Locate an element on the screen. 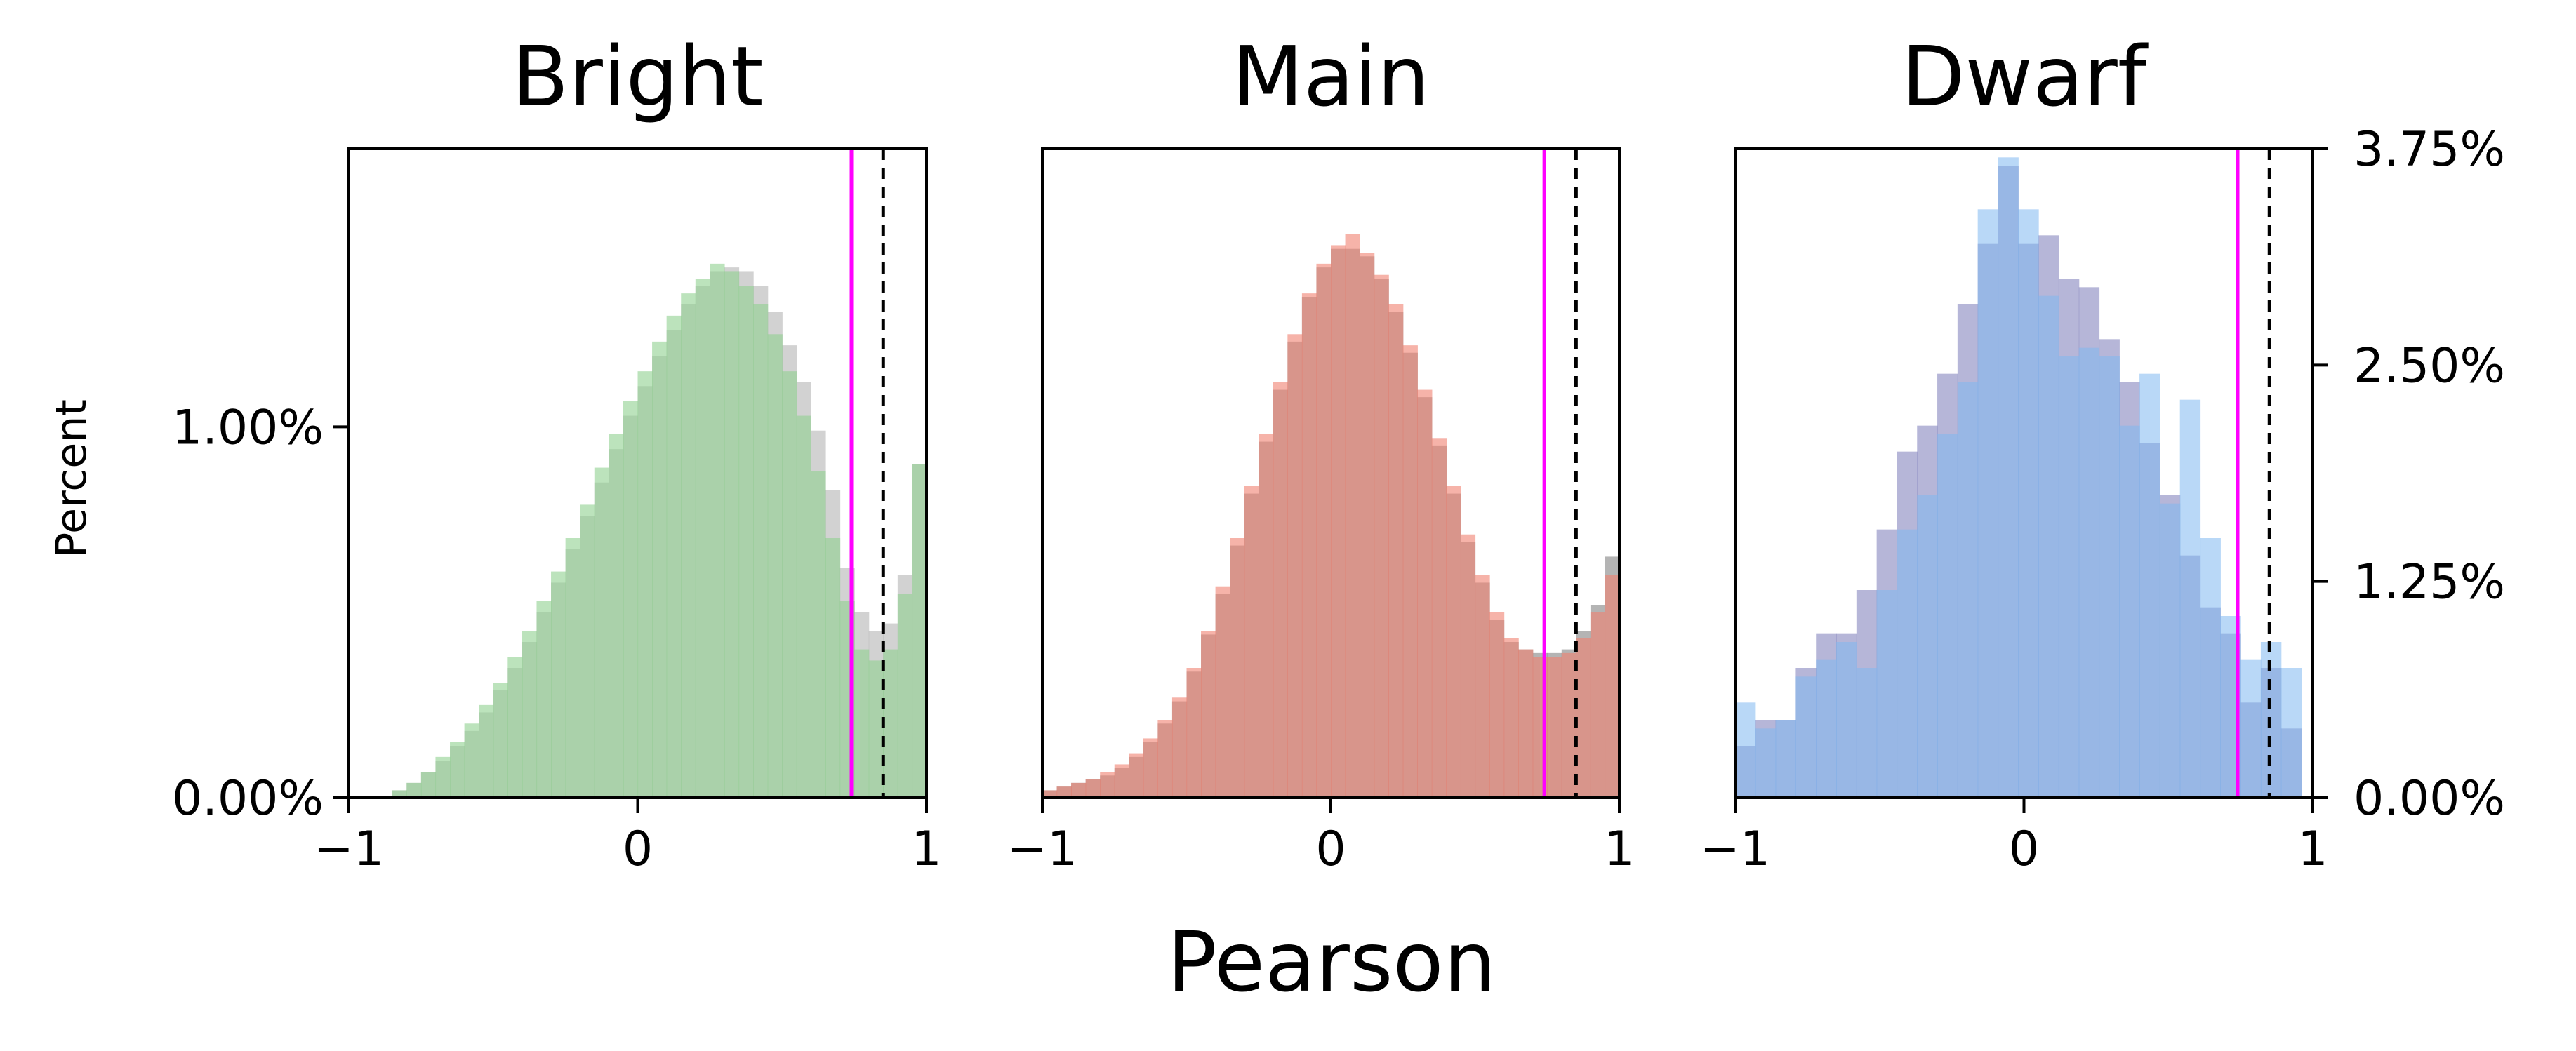 The image size is (2576, 1051). y-tick-label: 1.00% is located at coordinates (248, 427).